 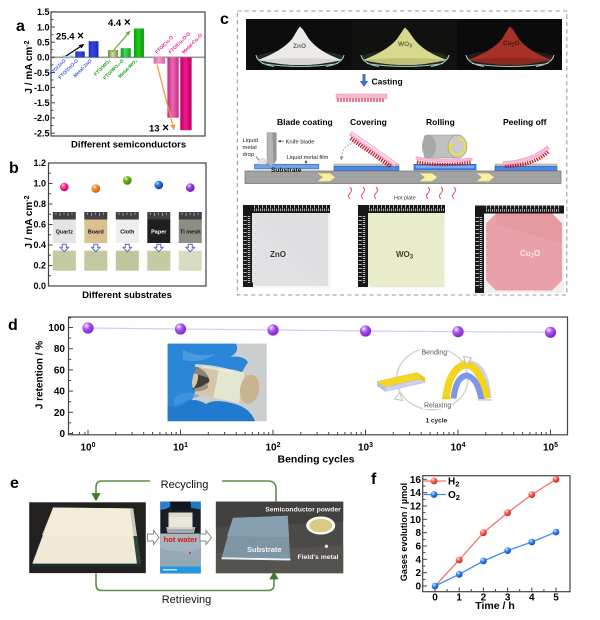 I want to click on svg-text: 5, so click(x=556, y=598).